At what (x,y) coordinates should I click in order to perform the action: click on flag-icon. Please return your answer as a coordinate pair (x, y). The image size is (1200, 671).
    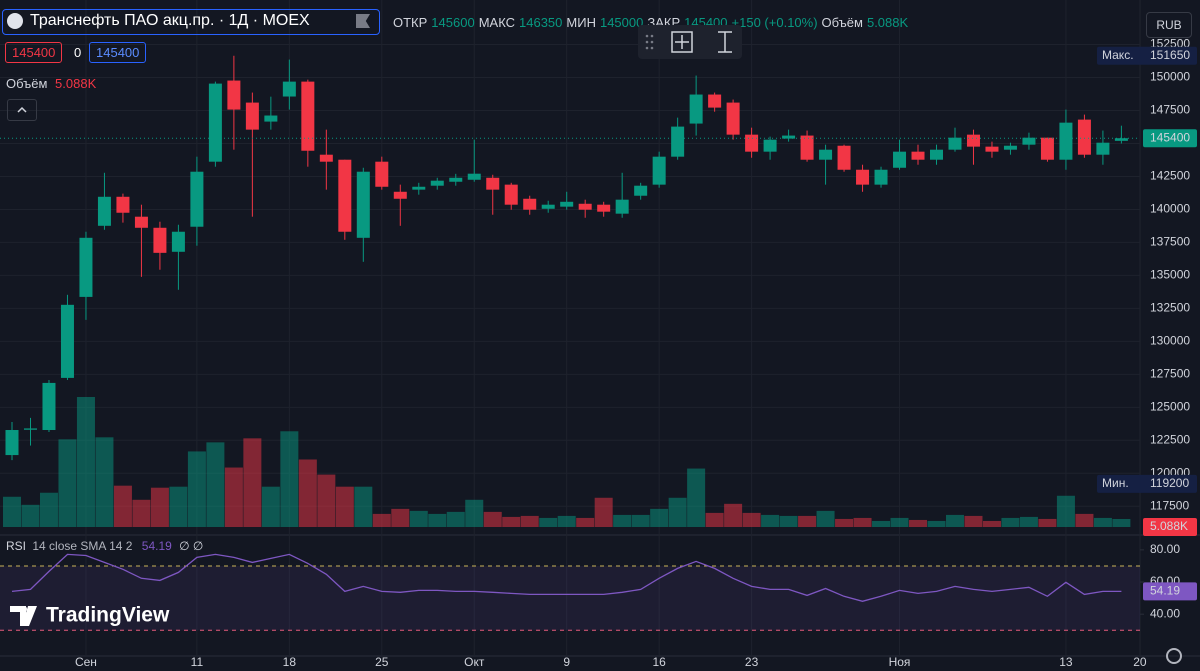
    Looking at the image, I should click on (363, 21).